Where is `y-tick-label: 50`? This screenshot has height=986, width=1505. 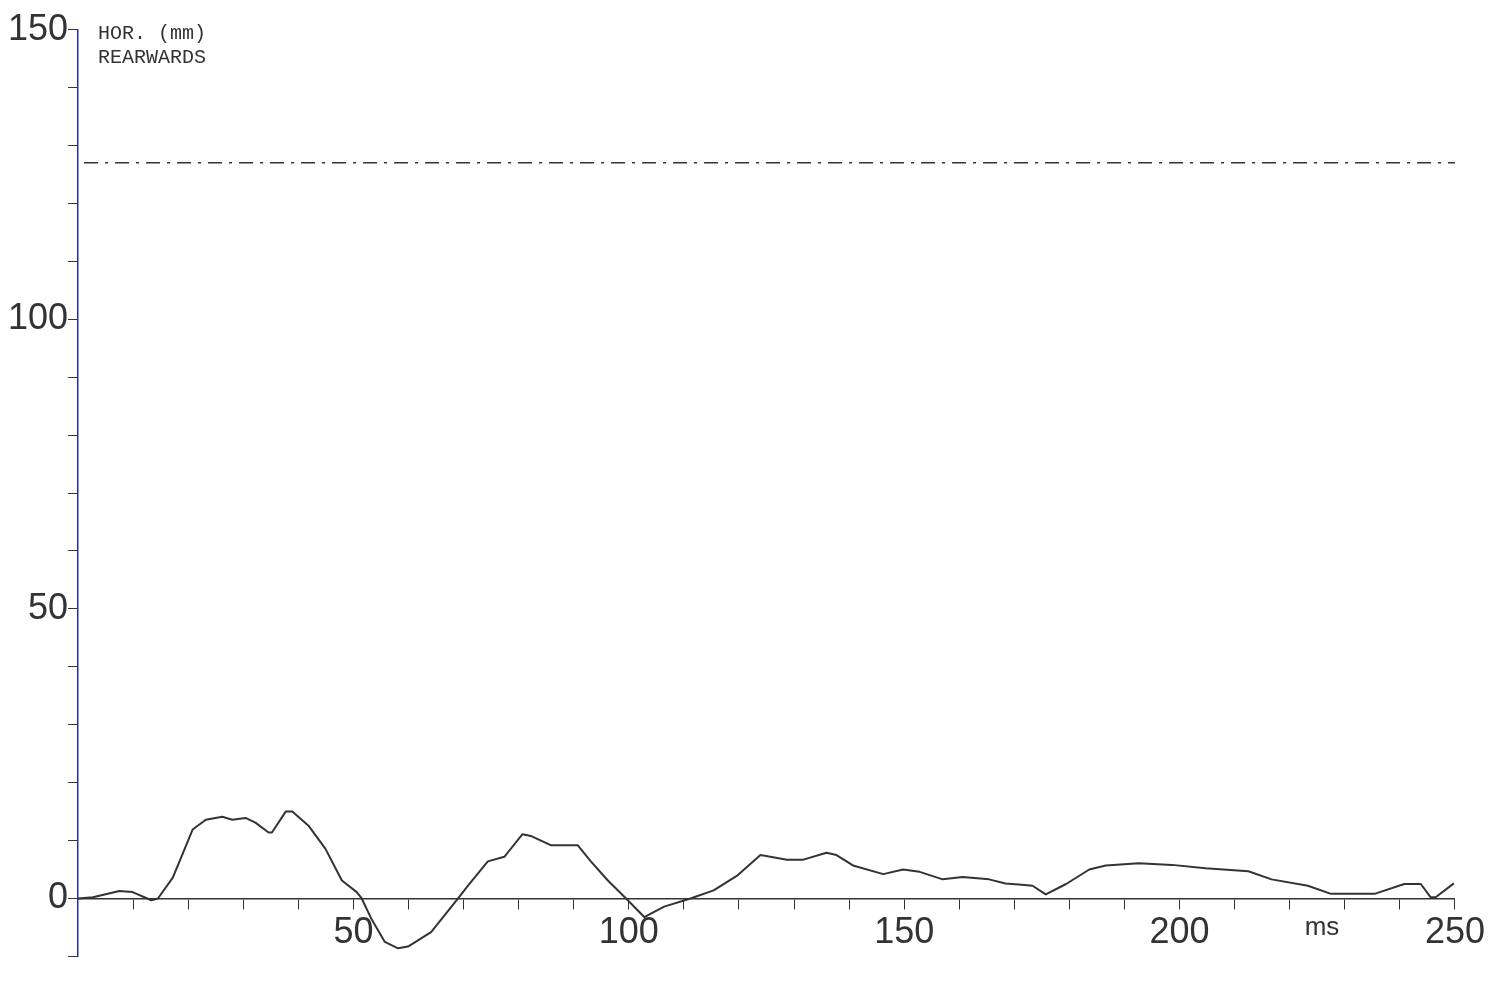
y-tick-label: 50 is located at coordinates (48, 606).